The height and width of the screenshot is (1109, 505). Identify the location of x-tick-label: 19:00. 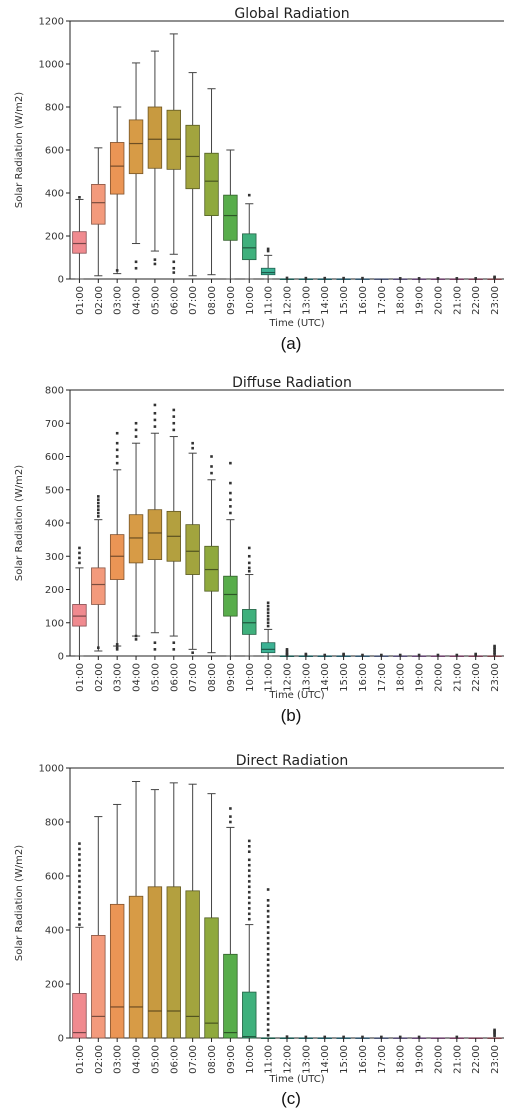
(420, 300).